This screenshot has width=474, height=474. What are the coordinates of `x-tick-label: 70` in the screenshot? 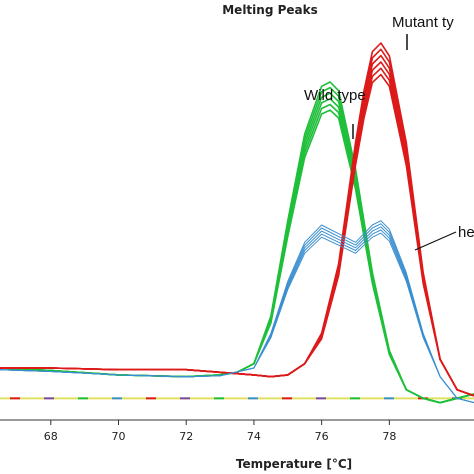 It's located at (119, 436).